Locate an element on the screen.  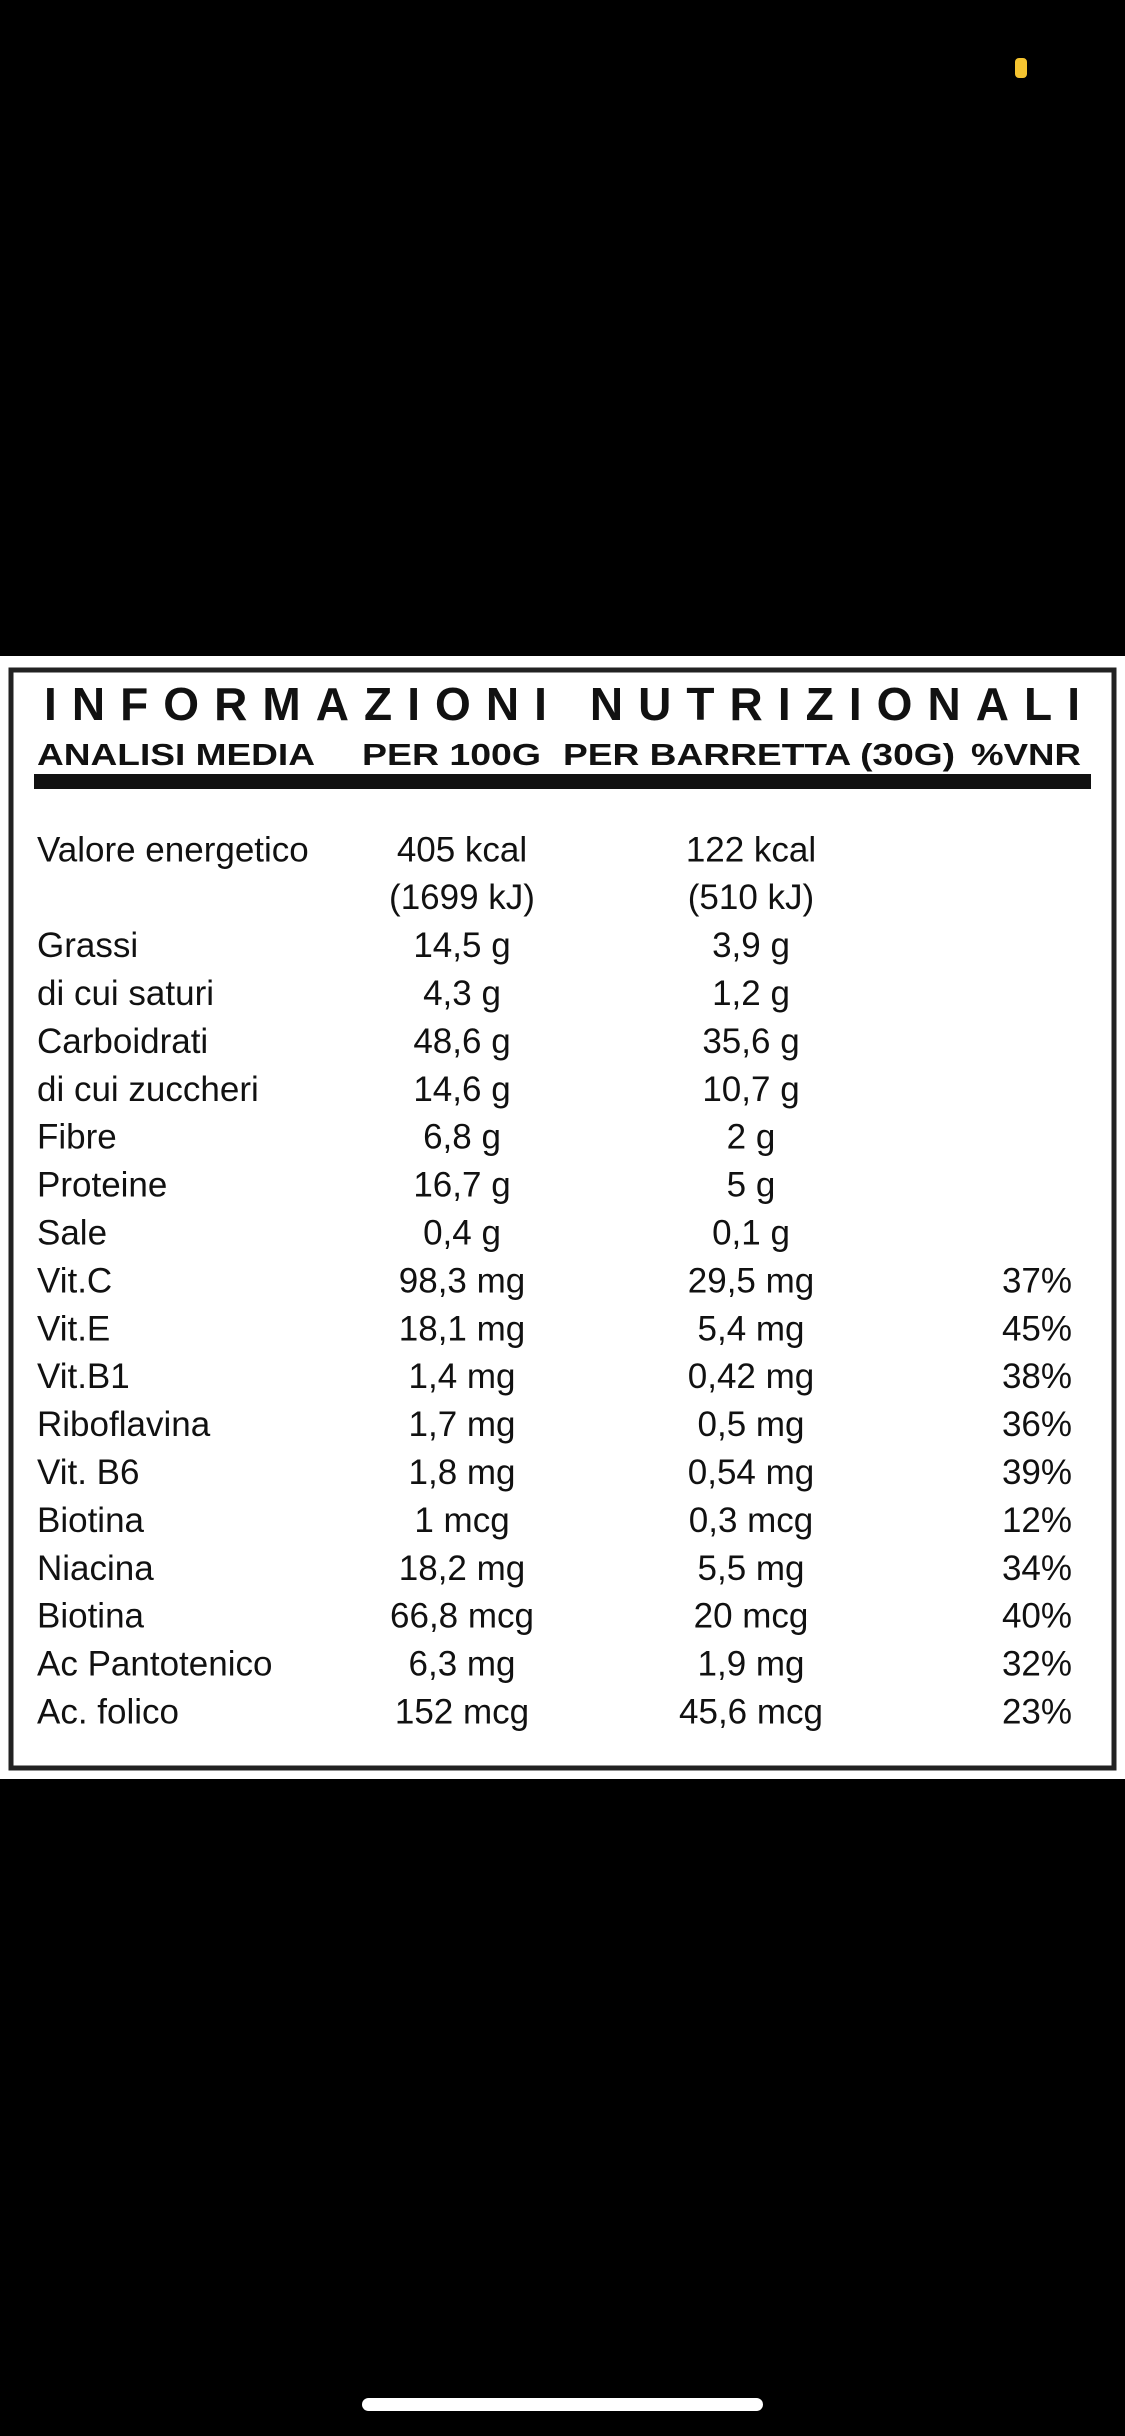
per-100g-value: 152 mcg is located at coordinates (462, 1711).